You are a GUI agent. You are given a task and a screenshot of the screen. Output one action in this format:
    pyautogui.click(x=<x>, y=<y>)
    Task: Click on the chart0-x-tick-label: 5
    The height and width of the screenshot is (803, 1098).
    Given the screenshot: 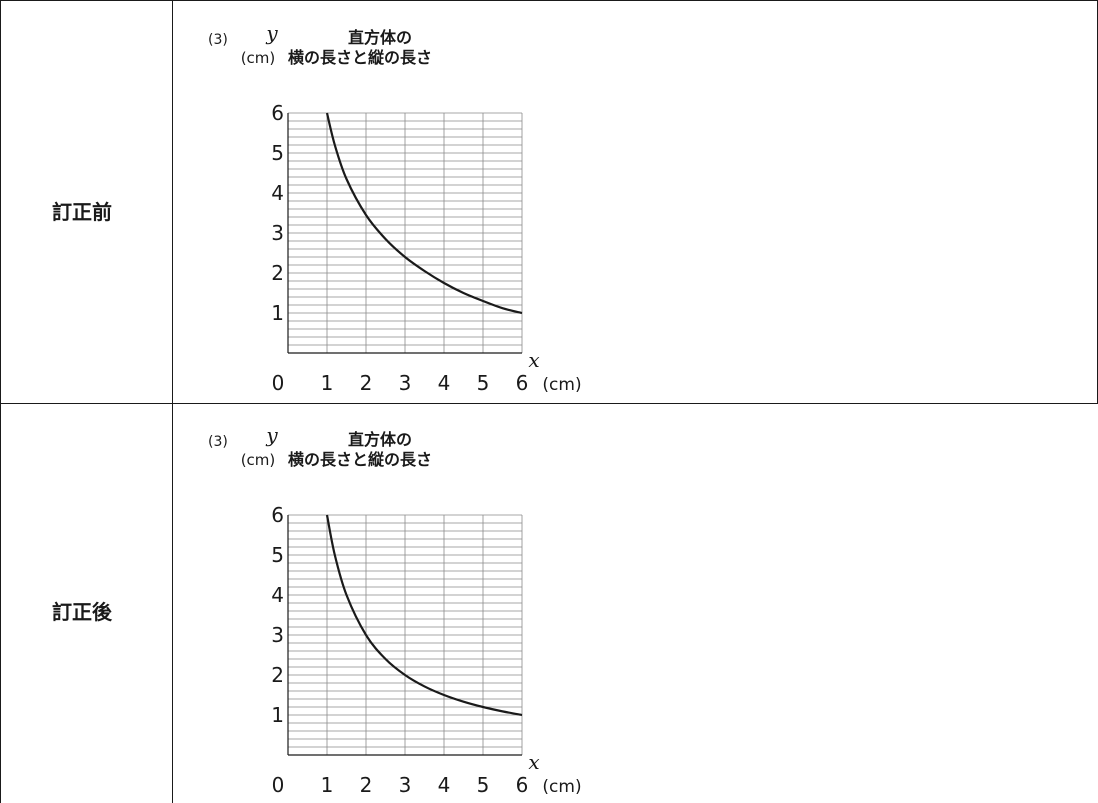 What is the action you would take?
    pyautogui.click(x=483, y=383)
    